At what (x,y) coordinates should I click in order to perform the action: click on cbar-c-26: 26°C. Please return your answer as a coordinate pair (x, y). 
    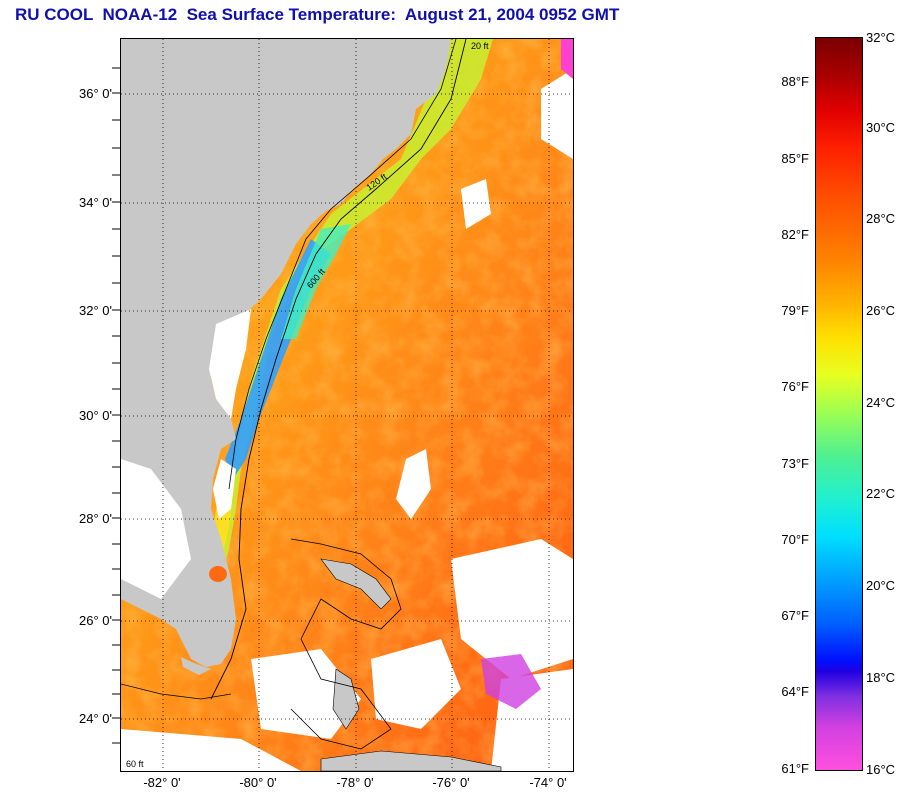
    Looking at the image, I should click on (881, 310).